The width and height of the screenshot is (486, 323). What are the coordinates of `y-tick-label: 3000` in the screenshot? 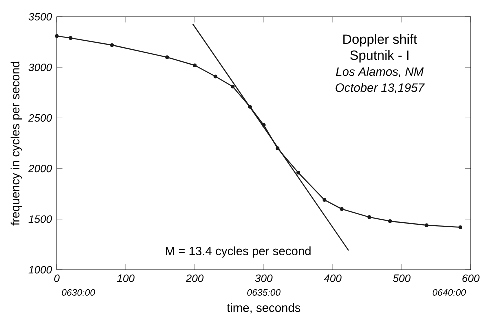 It's located at (40, 68).